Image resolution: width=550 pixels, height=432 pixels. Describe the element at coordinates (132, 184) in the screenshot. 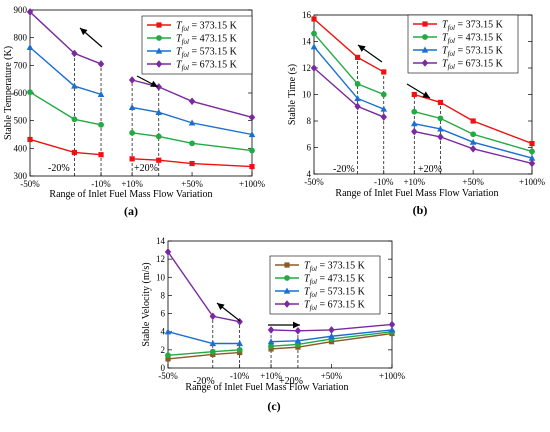

I see `x-tick-label: +10%` at that location.